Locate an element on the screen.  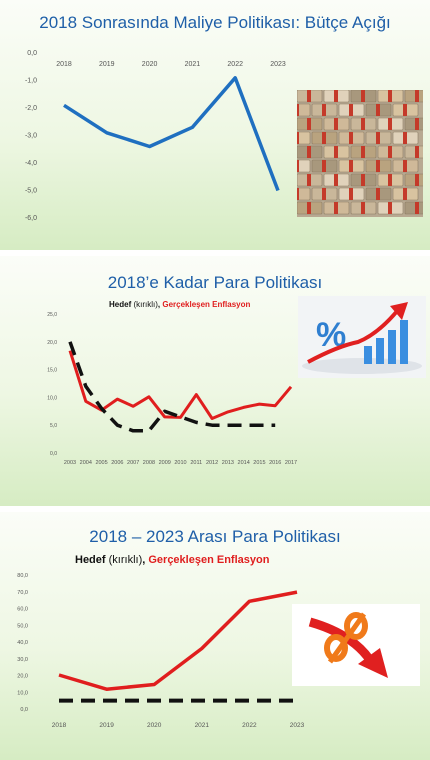
y-tick-label: -6,0 is located at coordinates (31, 218).